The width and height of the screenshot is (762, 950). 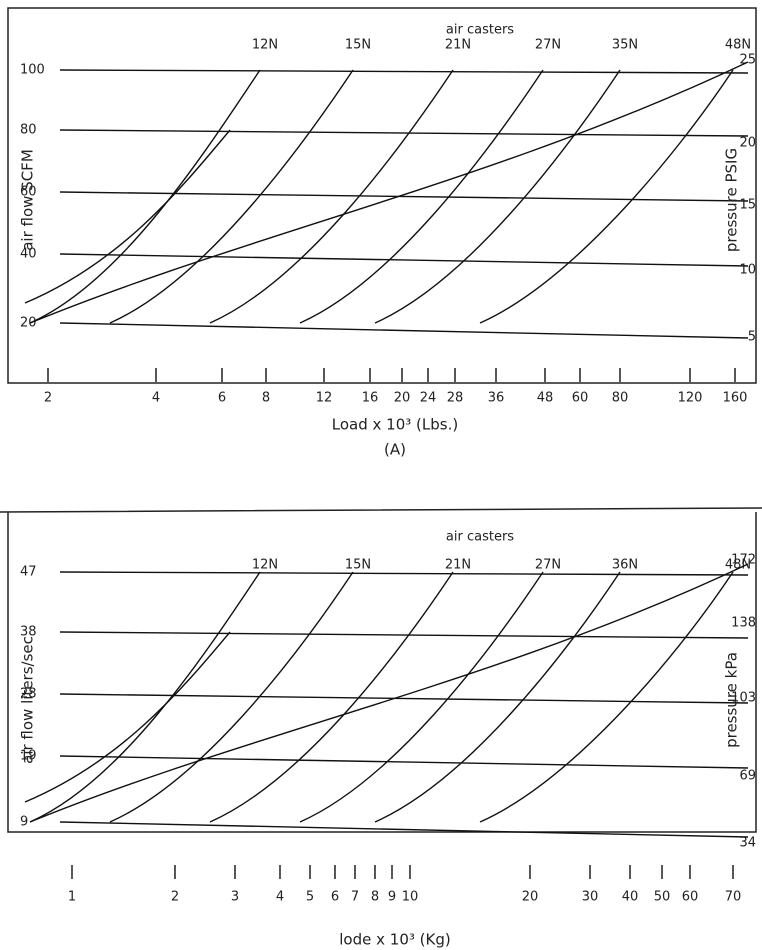 What do you see at coordinates (630, 897) in the screenshot?
I see `x-tick-label: 40` at bounding box center [630, 897].